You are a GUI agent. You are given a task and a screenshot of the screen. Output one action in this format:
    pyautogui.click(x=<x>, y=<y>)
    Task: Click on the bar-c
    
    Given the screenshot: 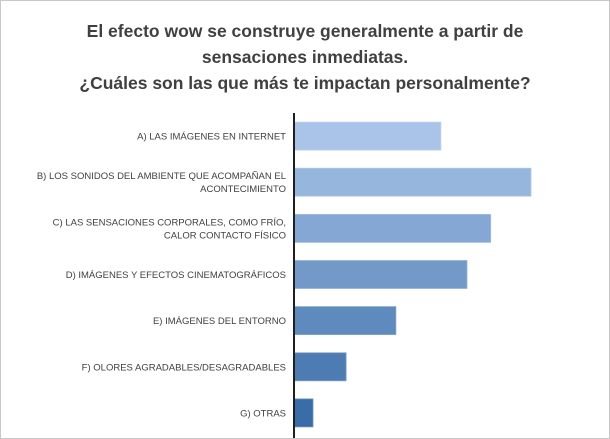 What is the action you would take?
    pyautogui.click(x=392, y=228)
    